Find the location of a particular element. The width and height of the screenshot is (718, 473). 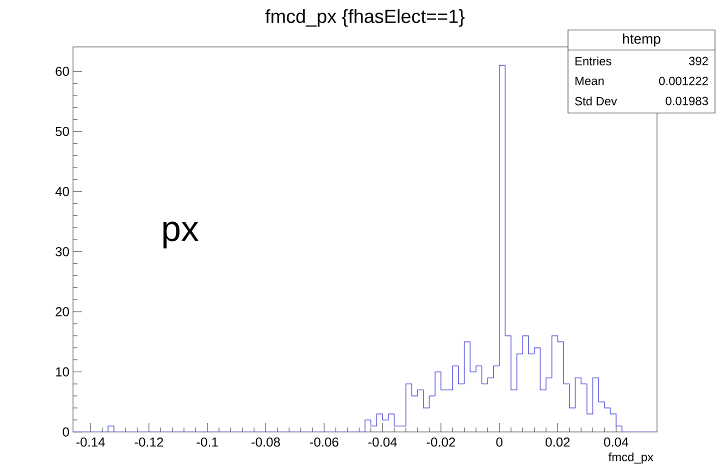

x-tick-label: -0.02 is located at coordinates (441, 442).